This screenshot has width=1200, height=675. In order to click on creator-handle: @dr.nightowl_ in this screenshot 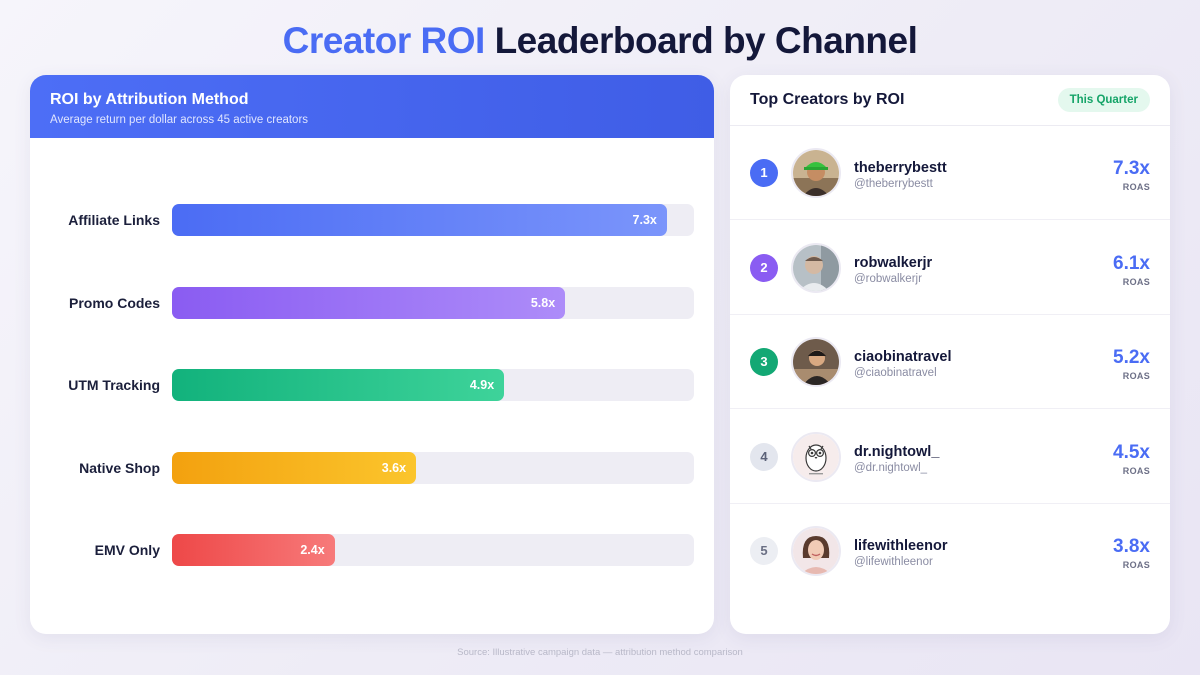, I will do `click(891, 467)`.